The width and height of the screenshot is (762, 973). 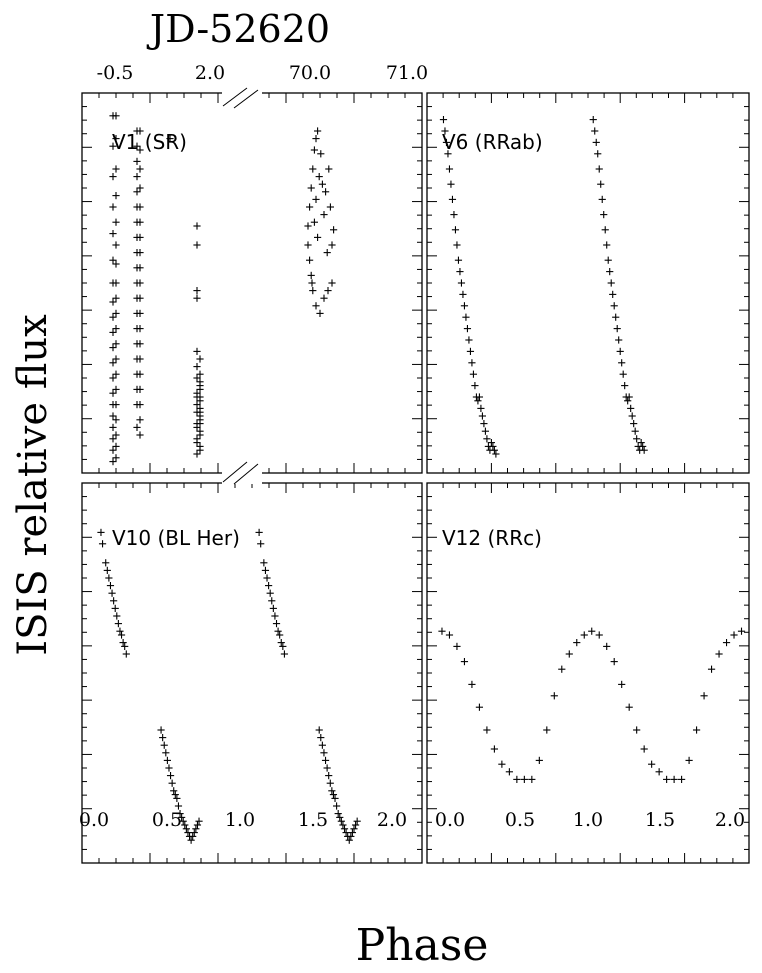 What do you see at coordinates (238, 29) in the screenshot?
I see `top-axis-title: JD-52620` at bounding box center [238, 29].